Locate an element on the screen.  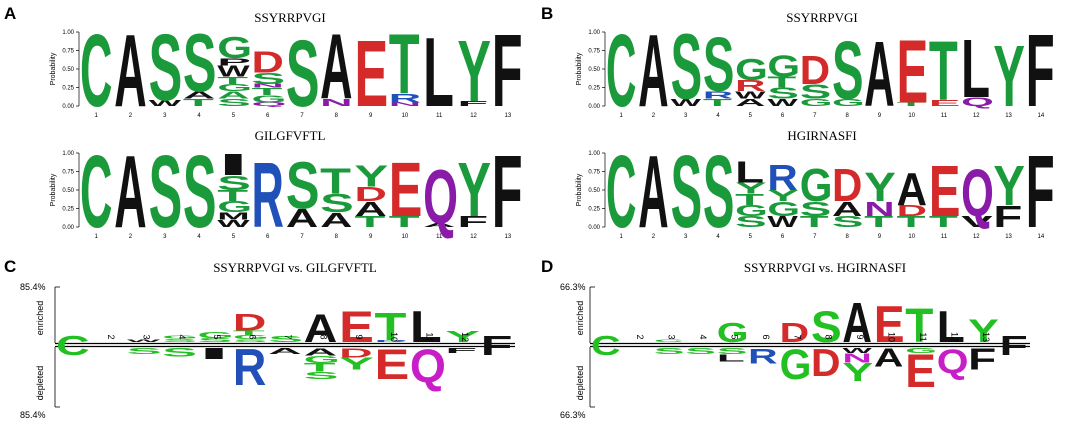
logo-a2-letter: Y is located at coordinates (474, 189).